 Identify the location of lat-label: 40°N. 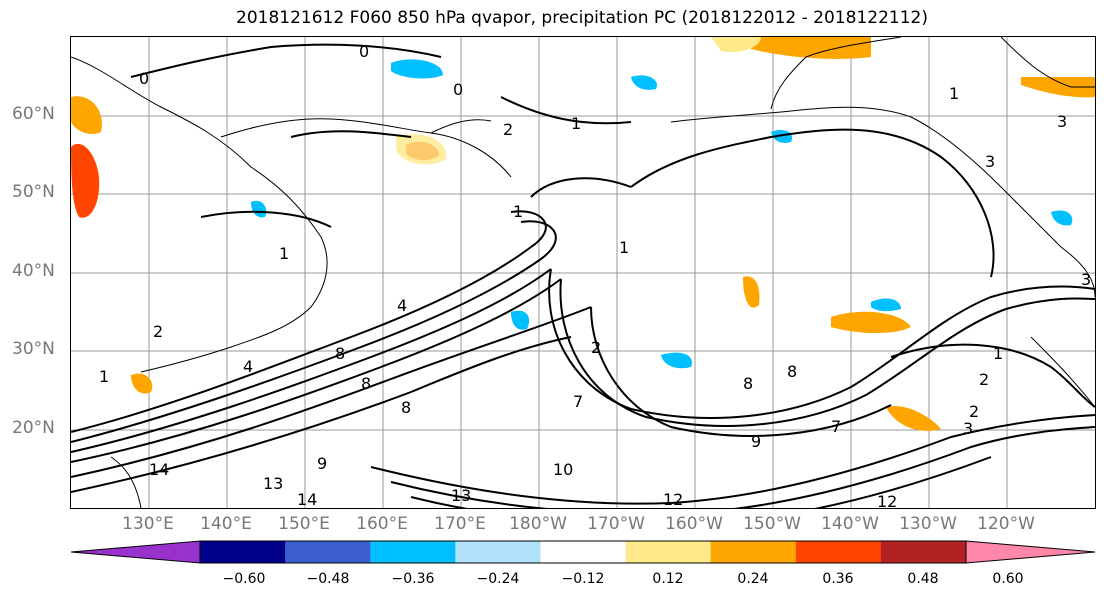
(33, 271).